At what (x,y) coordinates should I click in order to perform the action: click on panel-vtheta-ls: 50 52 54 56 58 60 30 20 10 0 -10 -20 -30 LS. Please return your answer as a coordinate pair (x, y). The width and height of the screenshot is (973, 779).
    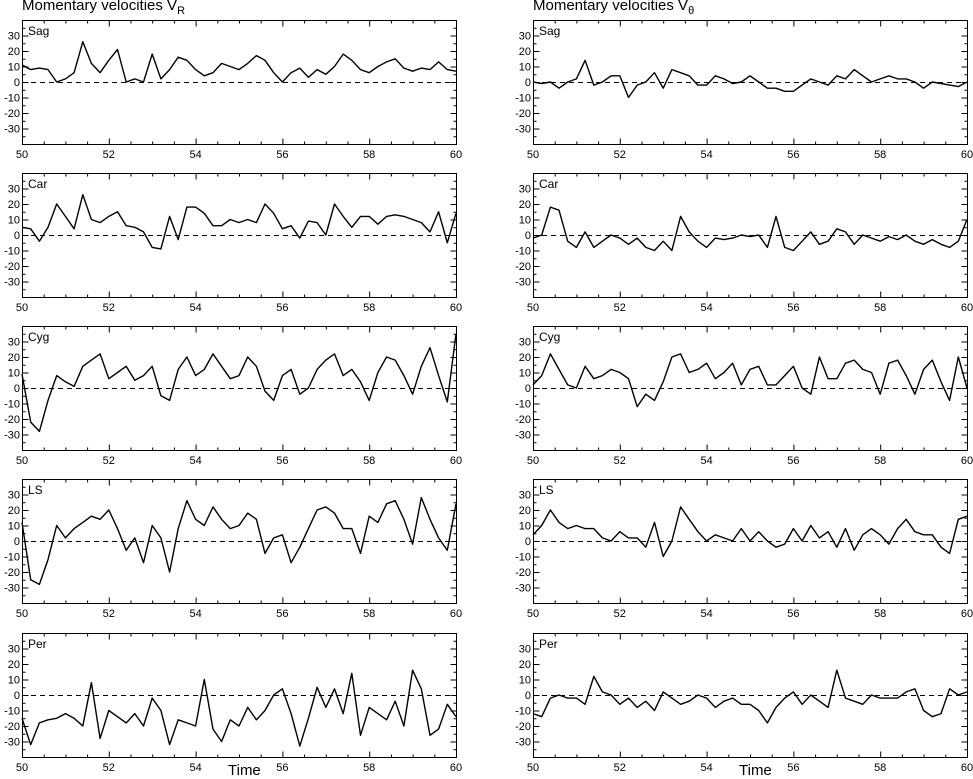
    Looking at the image, I should click on (744, 549).